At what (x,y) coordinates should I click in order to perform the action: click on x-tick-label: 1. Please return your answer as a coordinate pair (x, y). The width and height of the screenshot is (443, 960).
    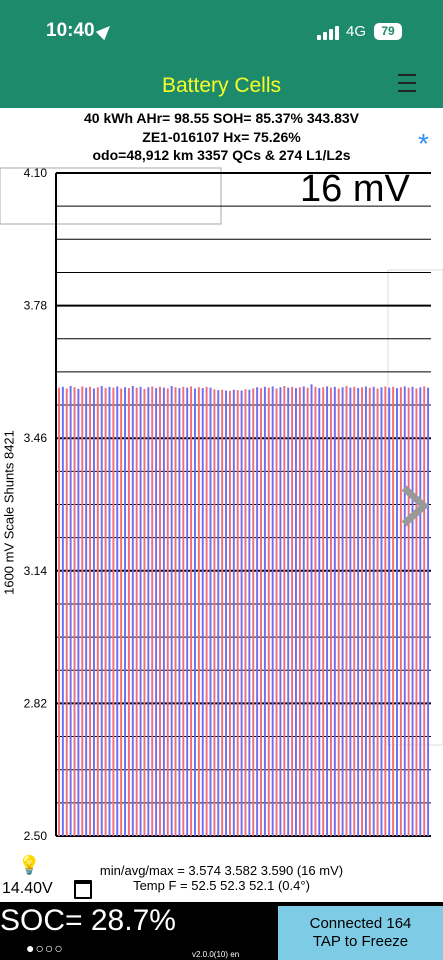
    Looking at the image, I should click on (58, 847).